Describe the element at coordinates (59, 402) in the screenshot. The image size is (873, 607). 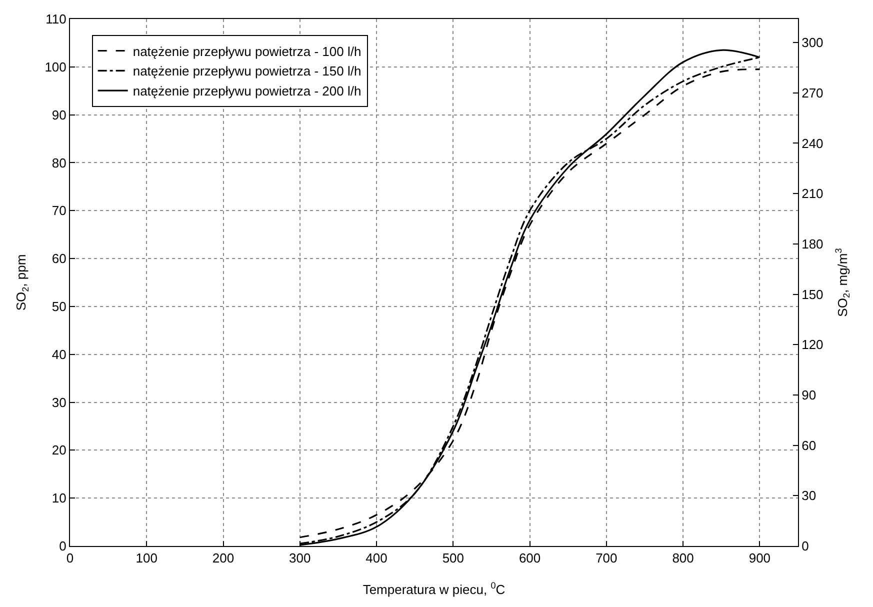
I see `y-tick-label: 30` at that location.